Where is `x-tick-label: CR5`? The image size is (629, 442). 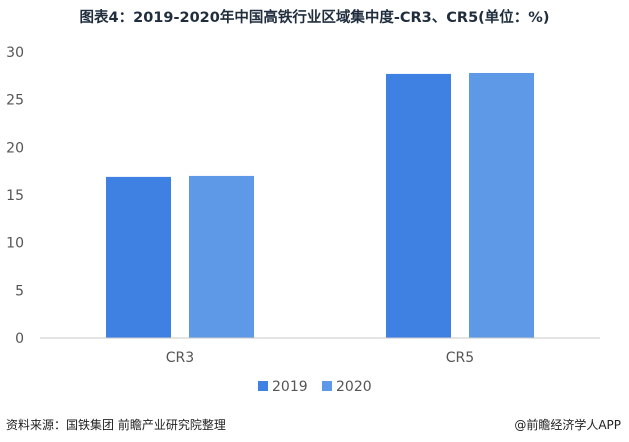 x-tick-label: CR5 is located at coordinates (460, 358).